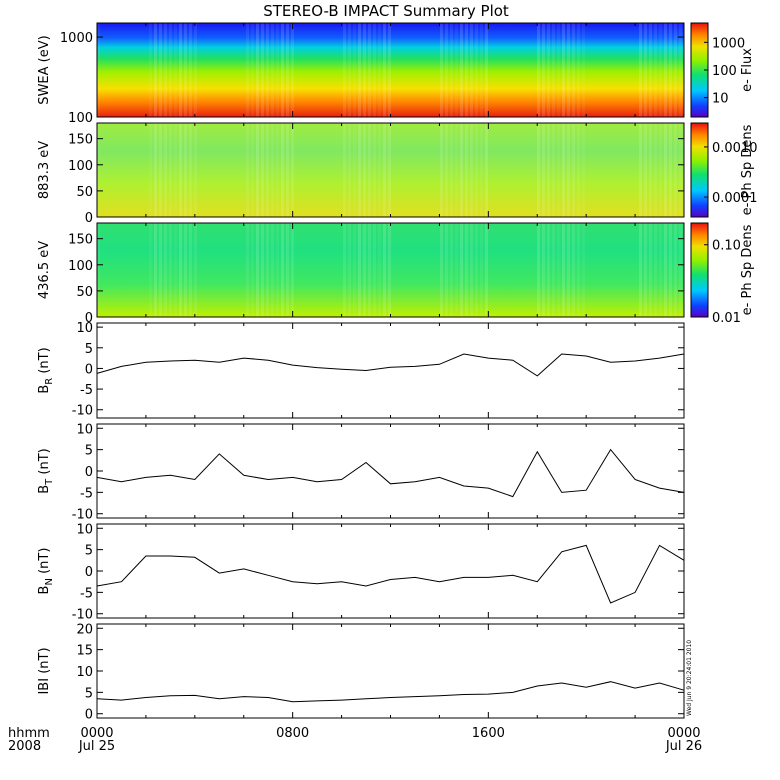 Image resolution: width=780 pixels, height=780 pixels. Describe the element at coordinates (728, 43) in the screenshot. I see `colorbar-tick-label: 1000` at that location.